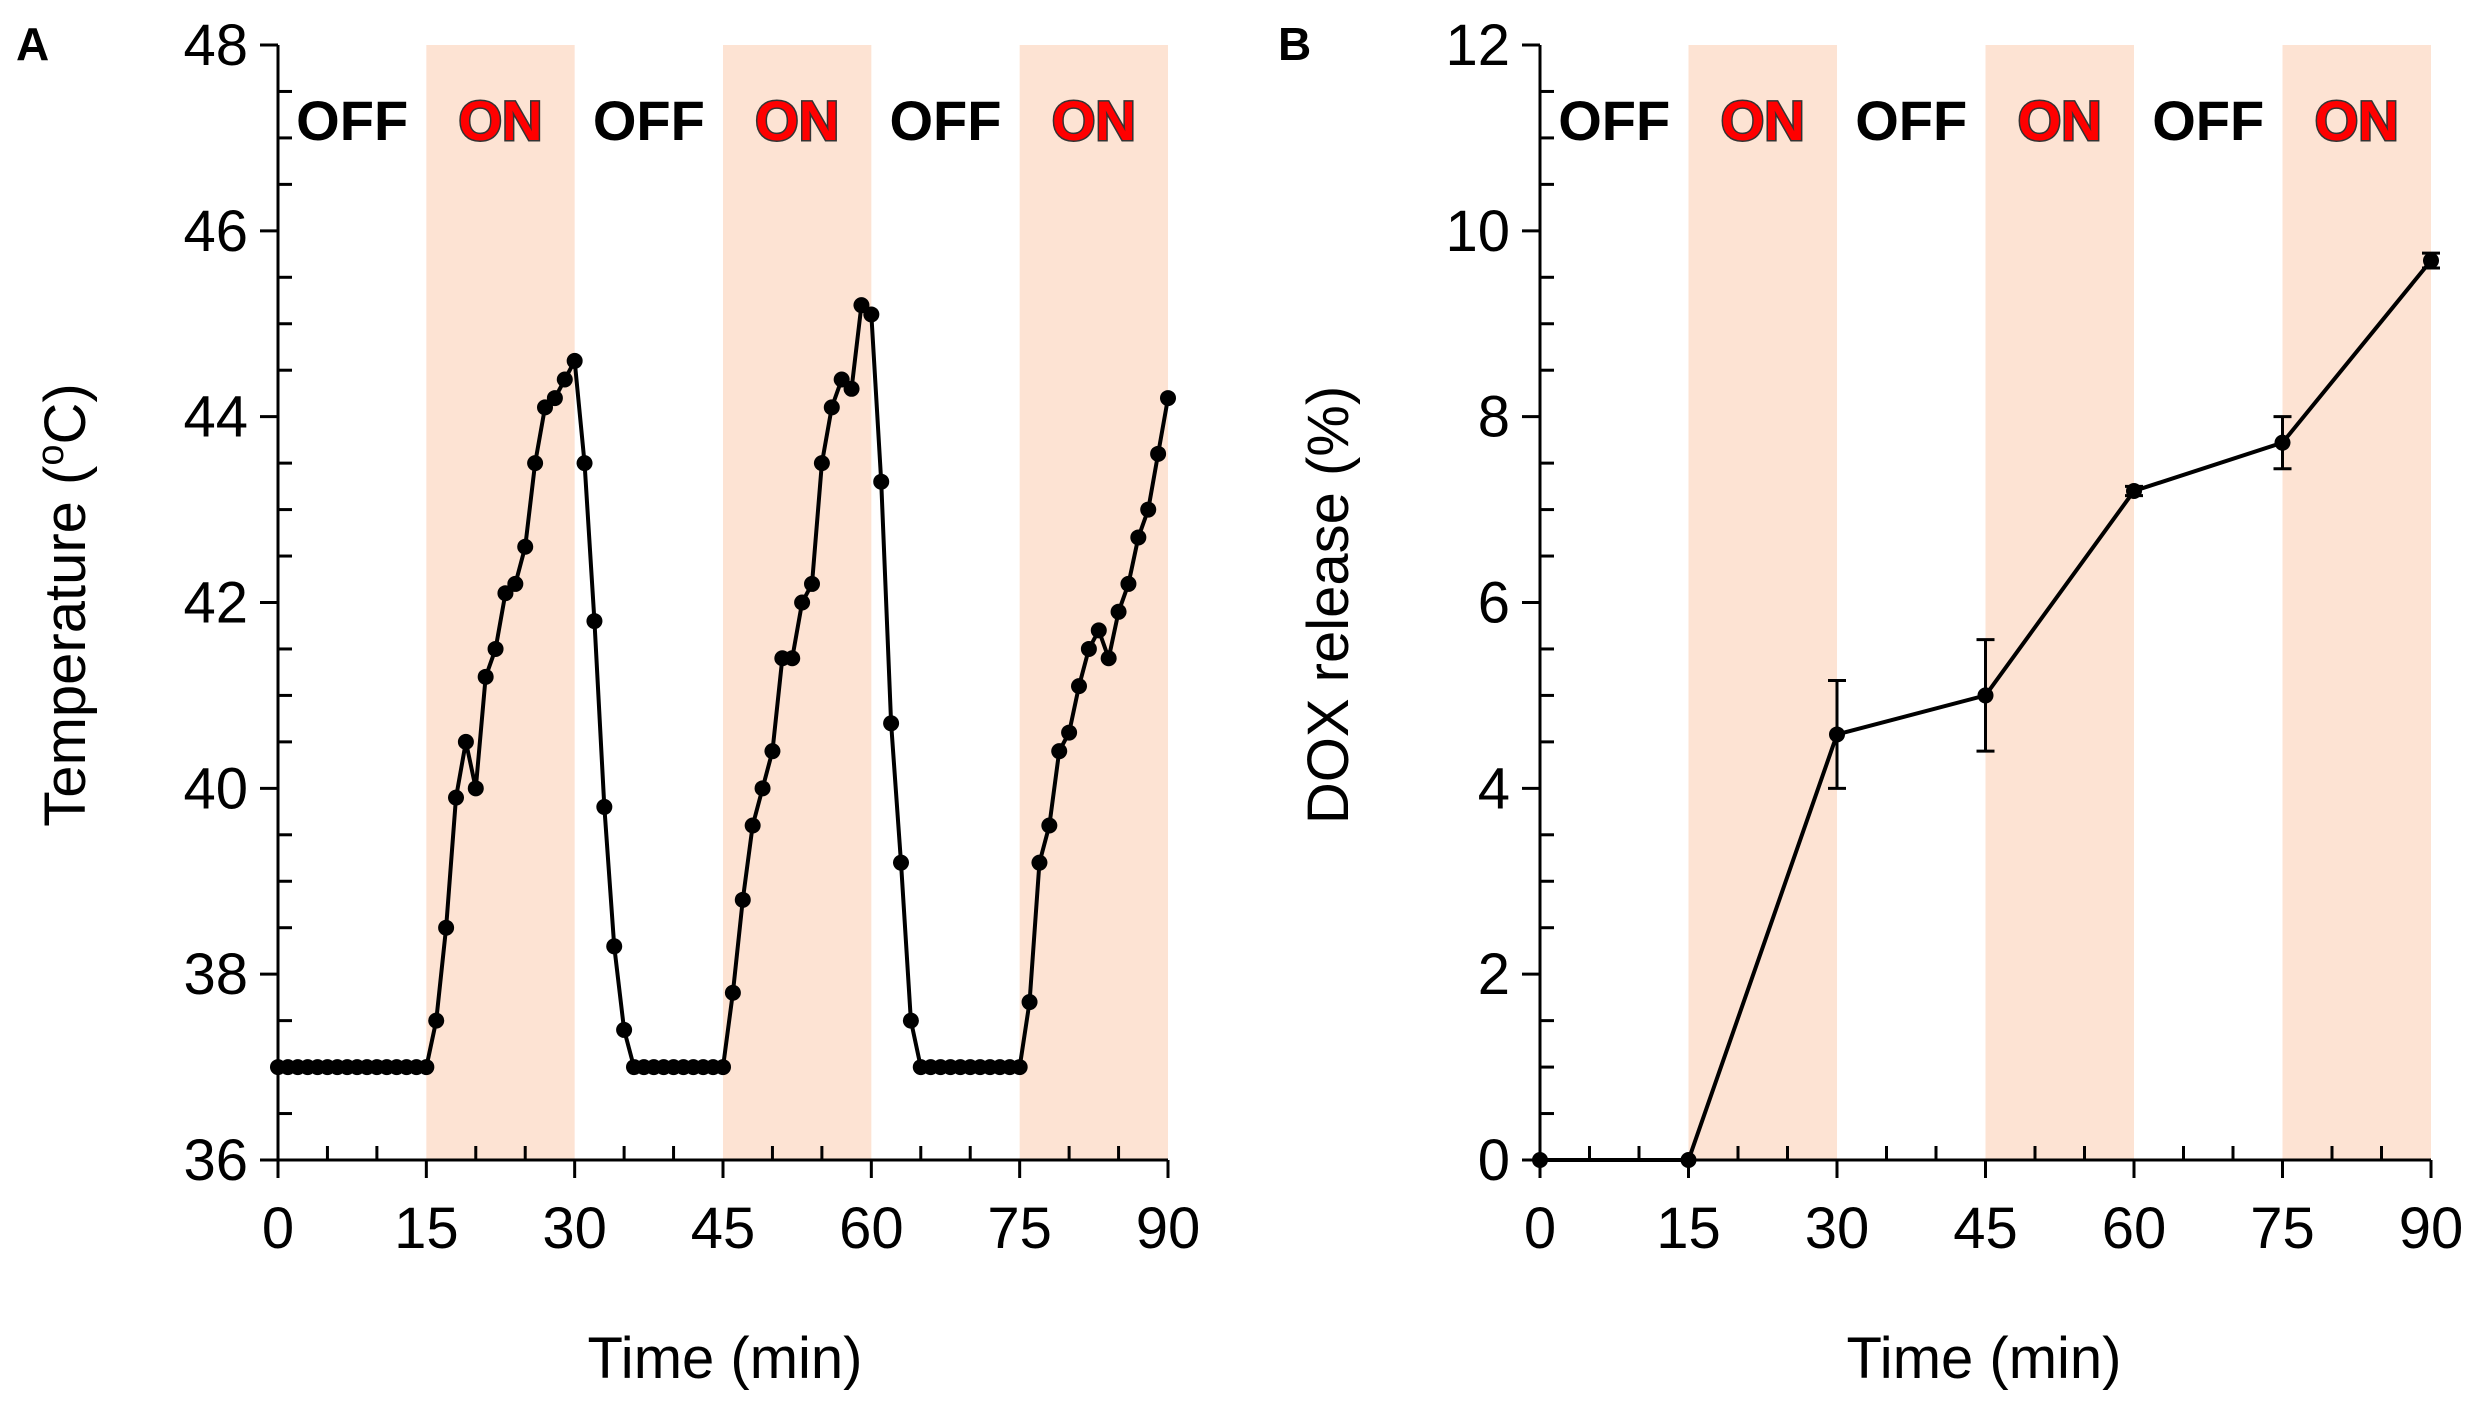 The width and height of the screenshot is (2482, 1405). What do you see at coordinates (1494, 417) in the screenshot?
I see `y-tick-label: 8` at bounding box center [1494, 417].